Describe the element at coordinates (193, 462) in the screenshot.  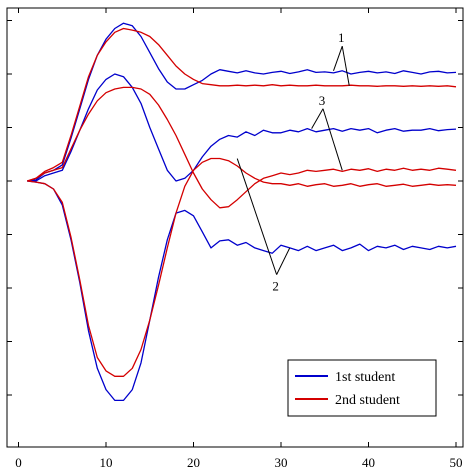
I see `x-tick-label: 20` at that location.